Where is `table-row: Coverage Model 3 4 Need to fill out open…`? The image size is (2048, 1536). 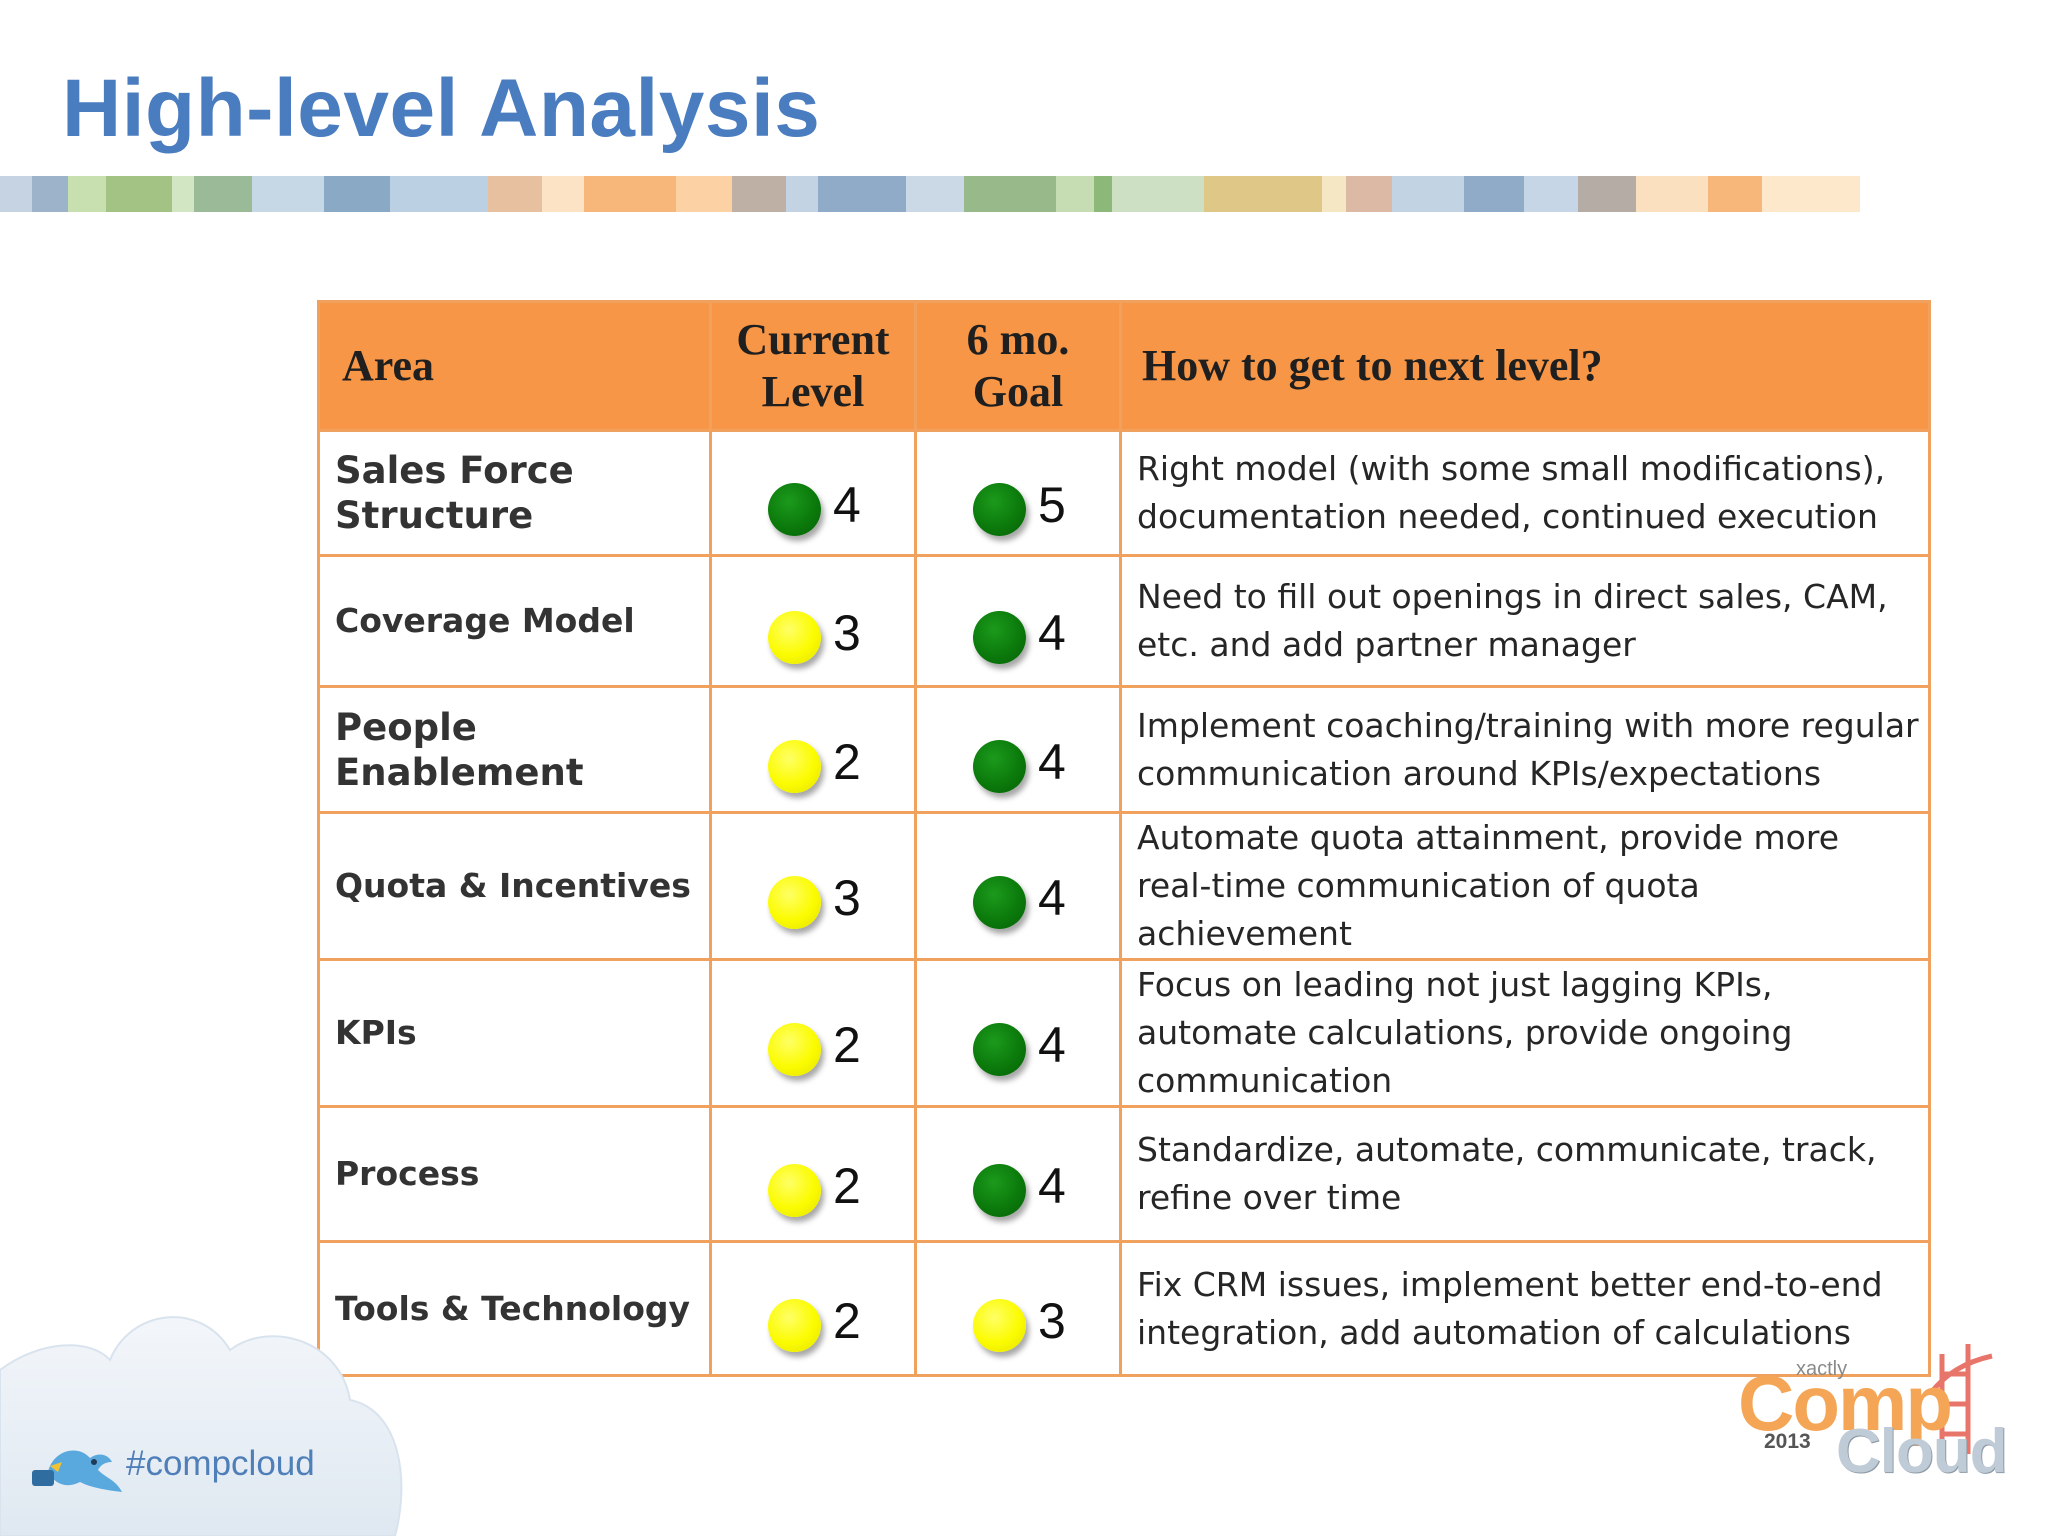
table-row: Coverage Model 3 4 Need to fill out open… is located at coordinates (1124, 621).